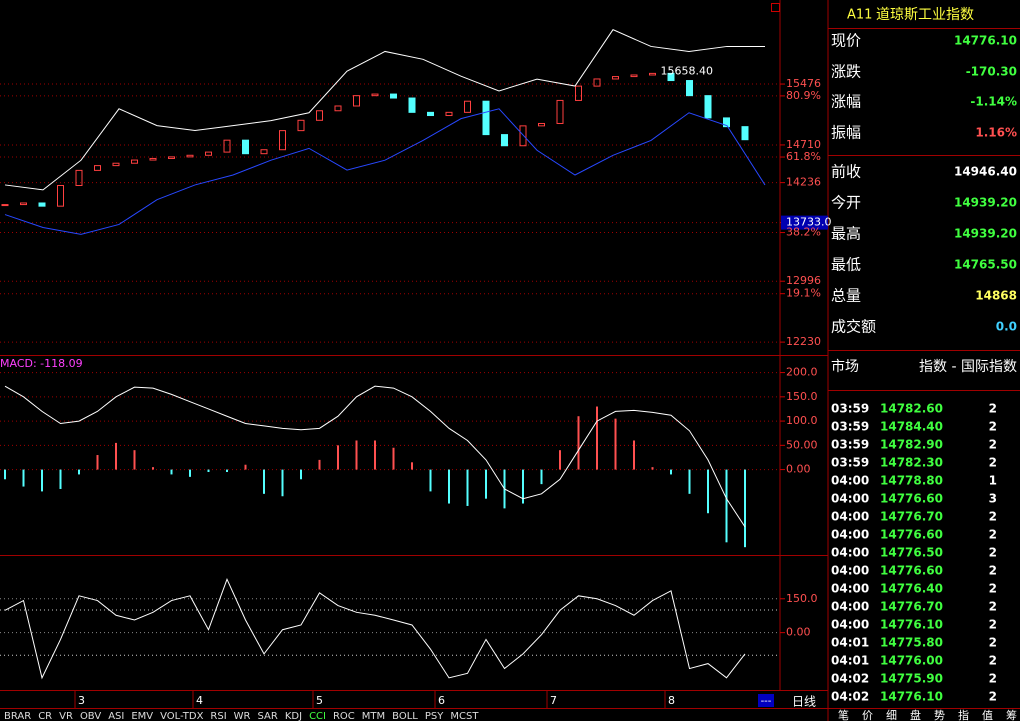 The image size is (1020, 721). I want to click on indicator-tab: KDJ, so click(293, 716).